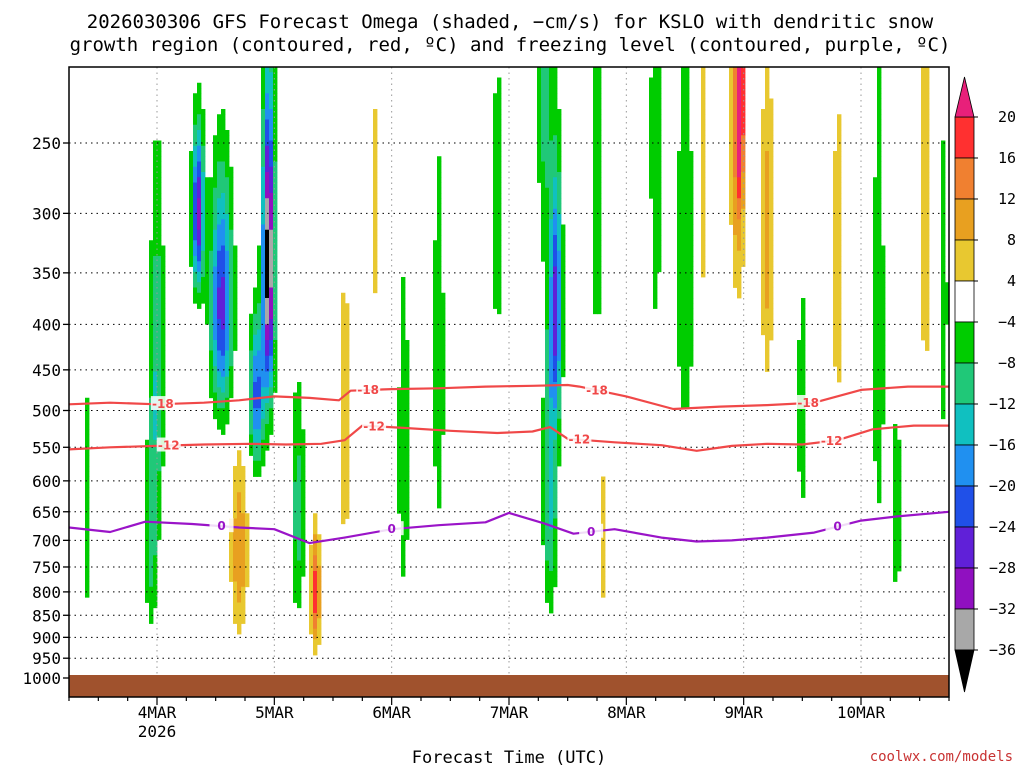 The height and width of the screenshot is (768, 1024). I want to click on colorbar-under-arrow, so click(964, 671).